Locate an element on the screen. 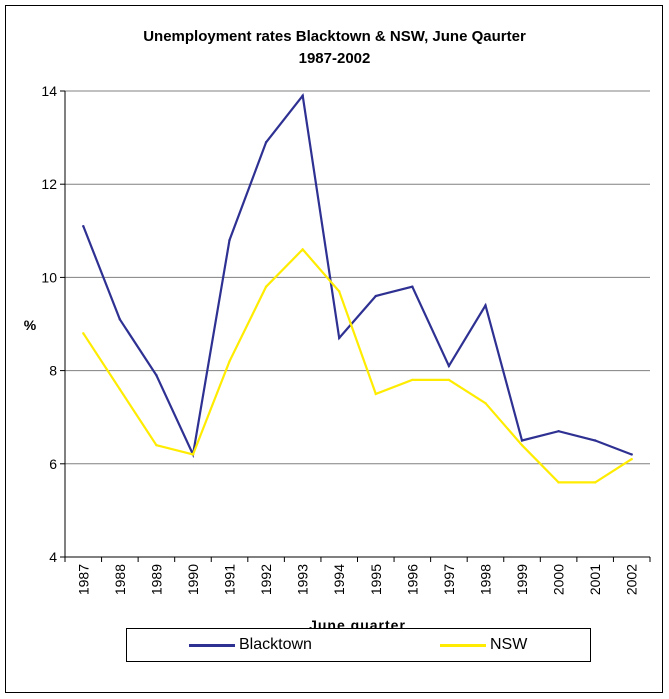 This screenshot has height=699, width=669. y-tick-label: 14 is located at coordinates (49, 91).